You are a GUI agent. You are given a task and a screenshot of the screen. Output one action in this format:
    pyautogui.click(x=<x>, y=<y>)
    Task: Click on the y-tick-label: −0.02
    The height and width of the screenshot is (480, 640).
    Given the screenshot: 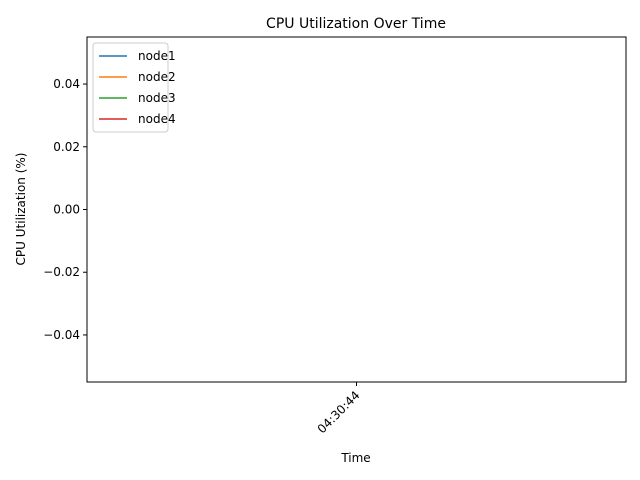 What is the action you would take?
    pyautogui.click(x=61, y=272)
    